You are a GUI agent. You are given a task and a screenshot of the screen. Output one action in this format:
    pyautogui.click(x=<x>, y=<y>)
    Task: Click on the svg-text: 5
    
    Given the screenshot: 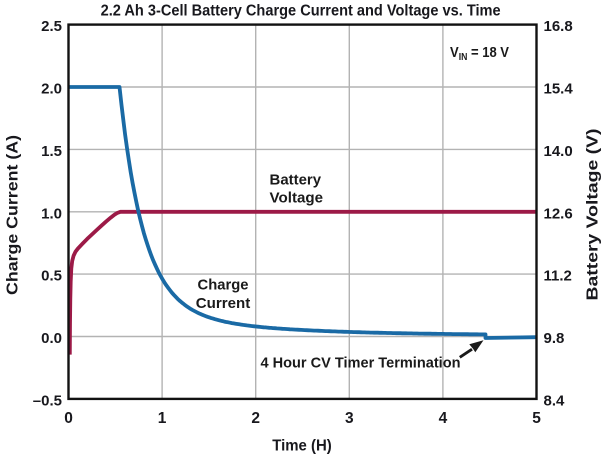 What is the action you would take?
    pyautogui.click(x=536, y=418)
    